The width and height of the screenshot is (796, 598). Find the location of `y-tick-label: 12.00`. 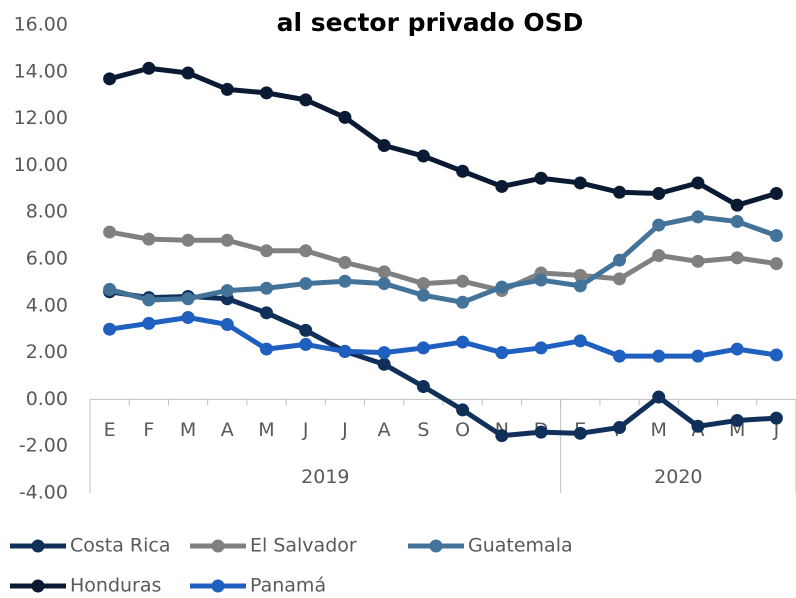

y-tick-label: 12.00 is located at coordinates (41, 118).